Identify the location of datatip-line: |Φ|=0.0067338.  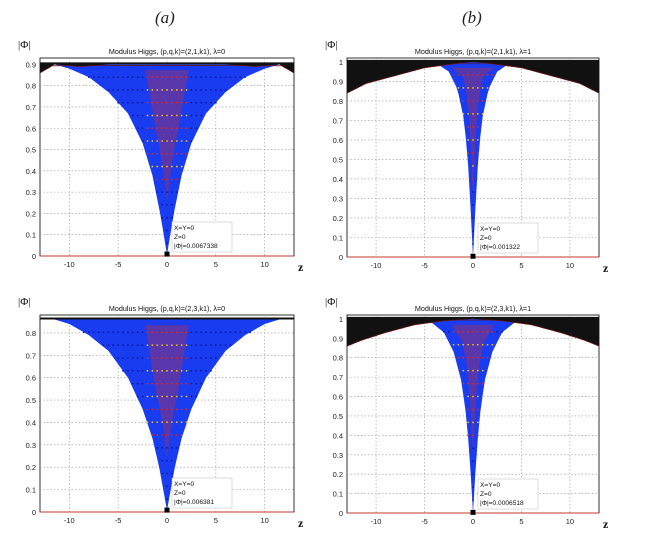
(196, 246).